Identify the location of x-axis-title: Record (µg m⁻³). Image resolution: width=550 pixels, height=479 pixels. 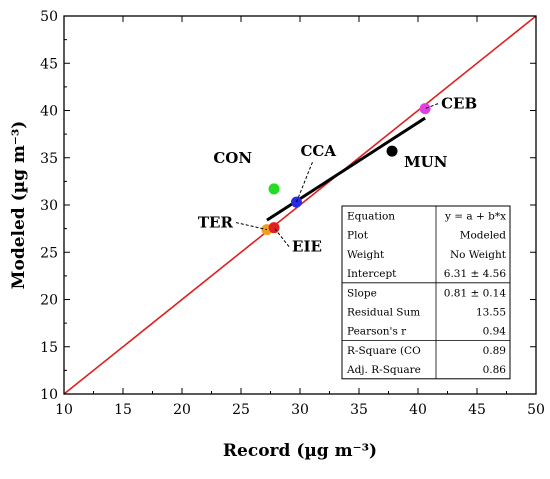
(300, 451).